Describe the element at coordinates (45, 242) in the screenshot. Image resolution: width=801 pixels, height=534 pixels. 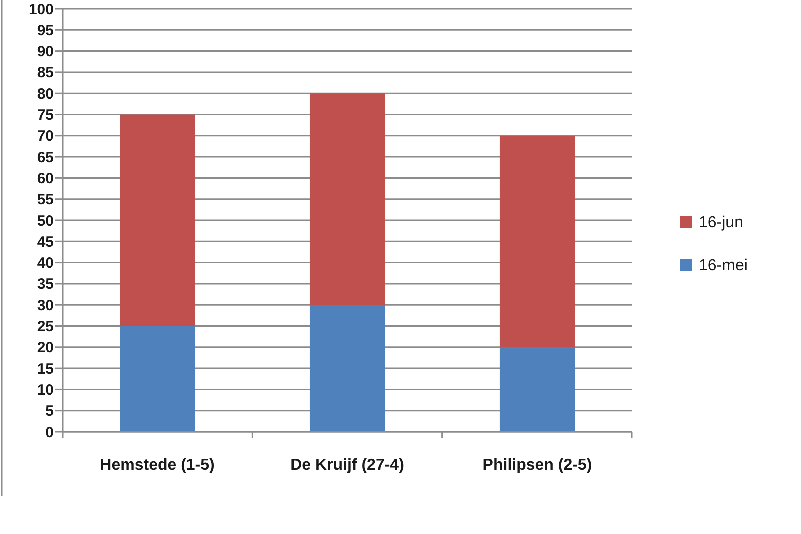
I see `y-tick-label: 45` at that location.